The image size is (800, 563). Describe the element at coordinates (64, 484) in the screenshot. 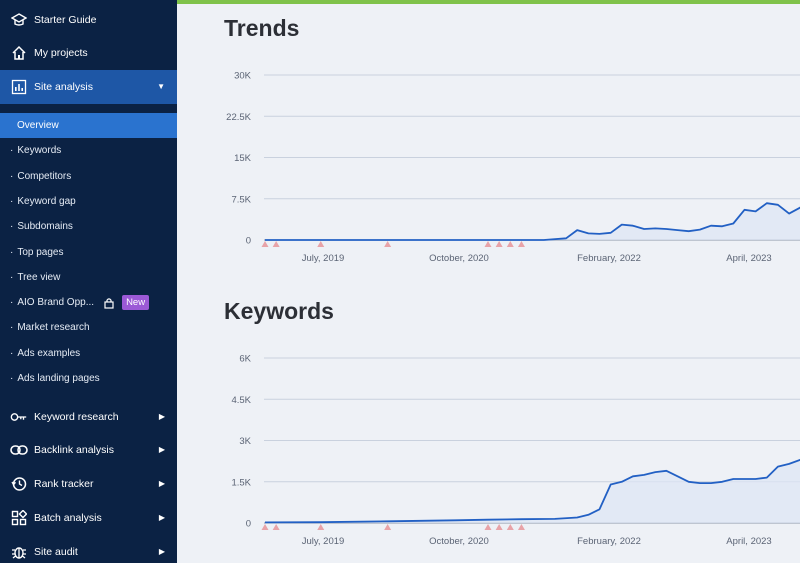

I see `sidebar-item-label: Rank tracker` at that location.